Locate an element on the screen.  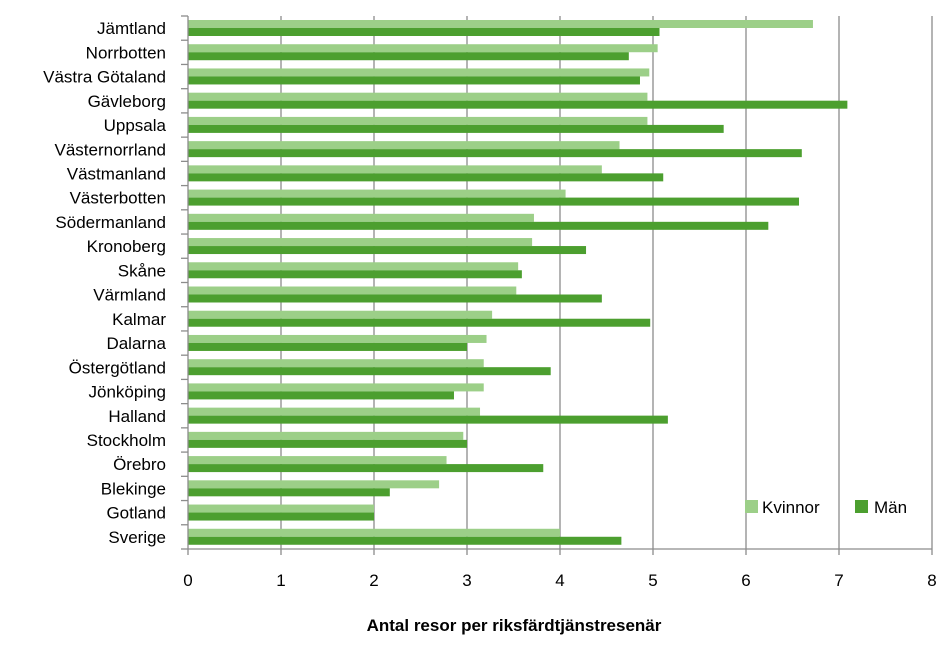
x-tick-label: 7 is located at coordinates (838, 580).